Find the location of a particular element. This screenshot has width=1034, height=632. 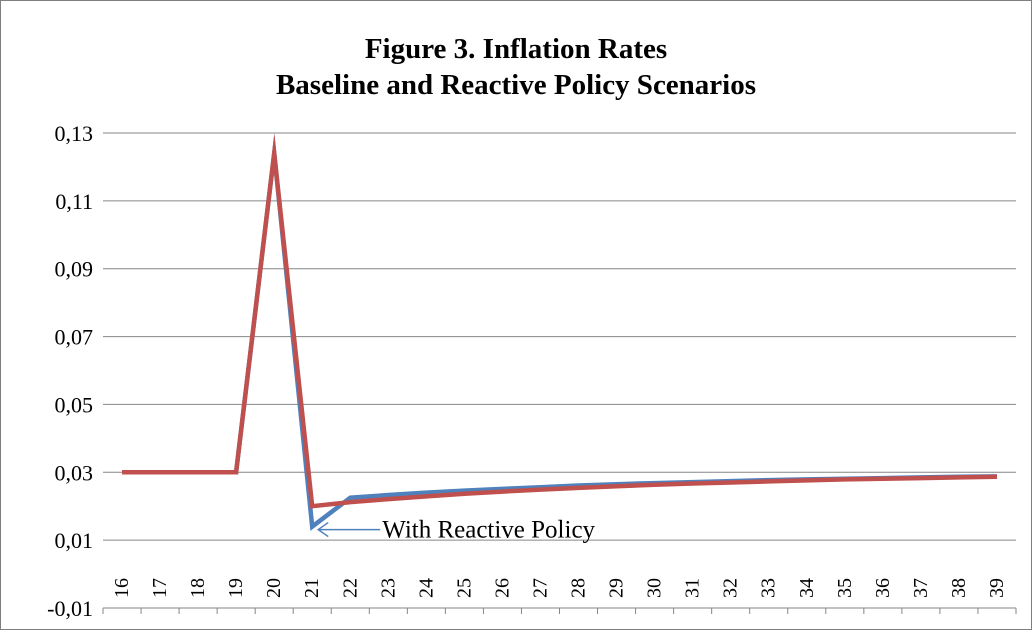

annotation-label: With Reactive Policy is located at coordinates (488, 530).